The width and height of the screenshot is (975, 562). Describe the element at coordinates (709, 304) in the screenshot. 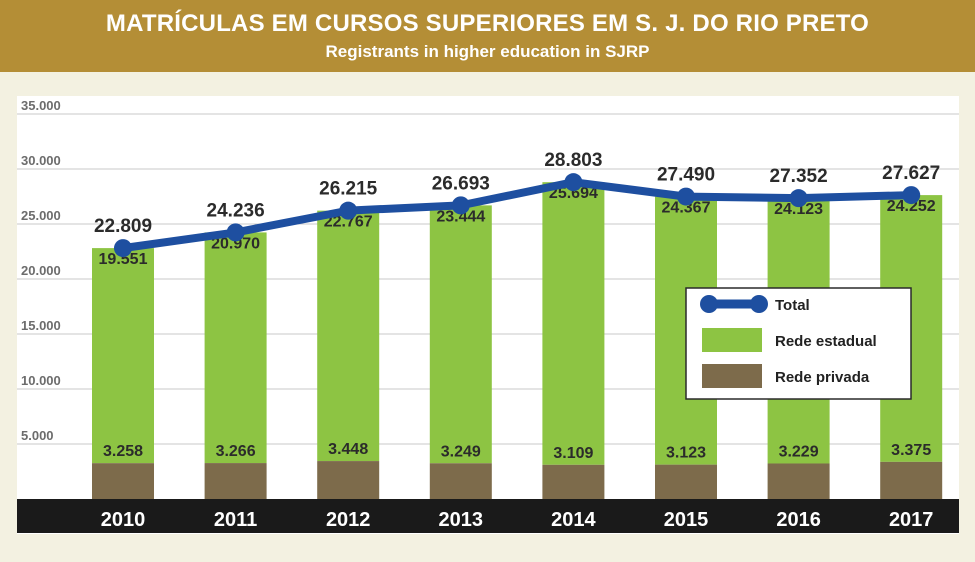

I see `legend-total-swatch-marker` at that location.